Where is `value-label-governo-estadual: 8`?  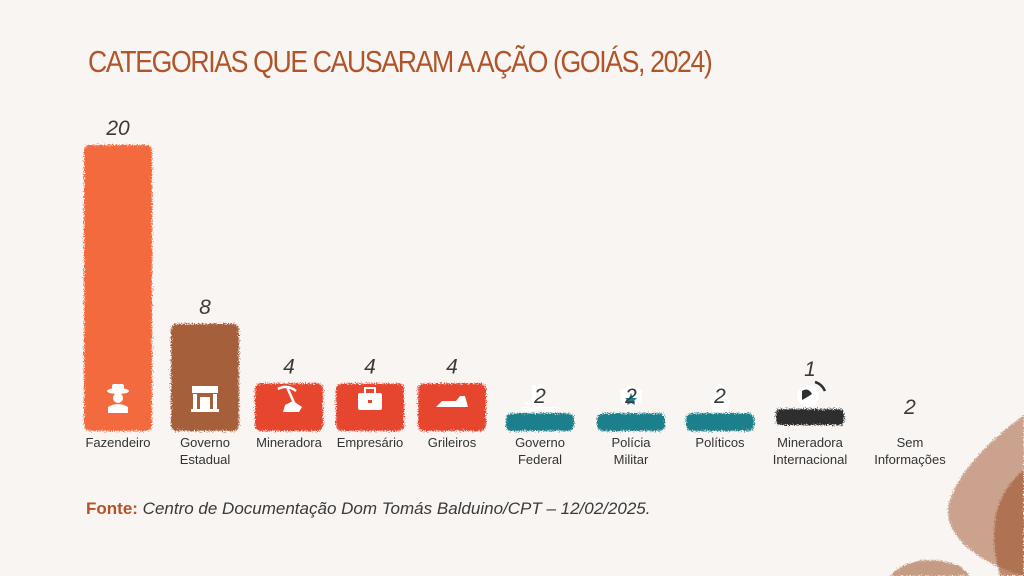 value-label-governo-estadual: 8 is located at coordinates (205, 307).